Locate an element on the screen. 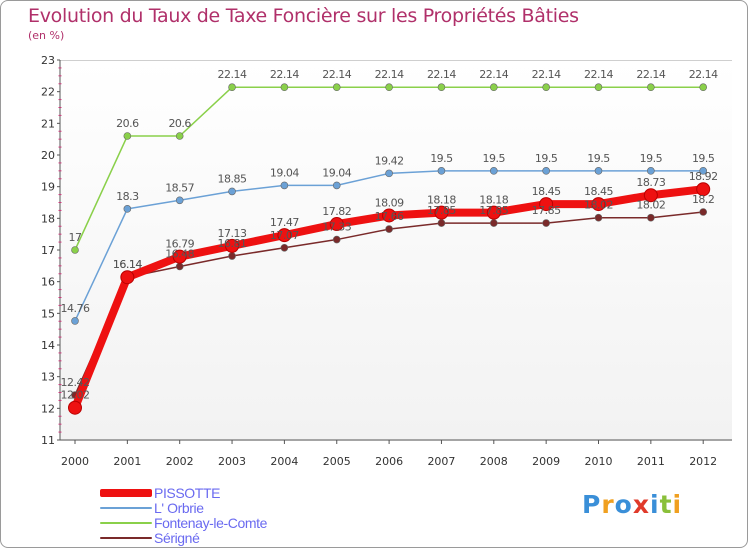 This screenshot has height=550, width=750. legend-item: PISSOTTE is located at coordinates (183, 492).